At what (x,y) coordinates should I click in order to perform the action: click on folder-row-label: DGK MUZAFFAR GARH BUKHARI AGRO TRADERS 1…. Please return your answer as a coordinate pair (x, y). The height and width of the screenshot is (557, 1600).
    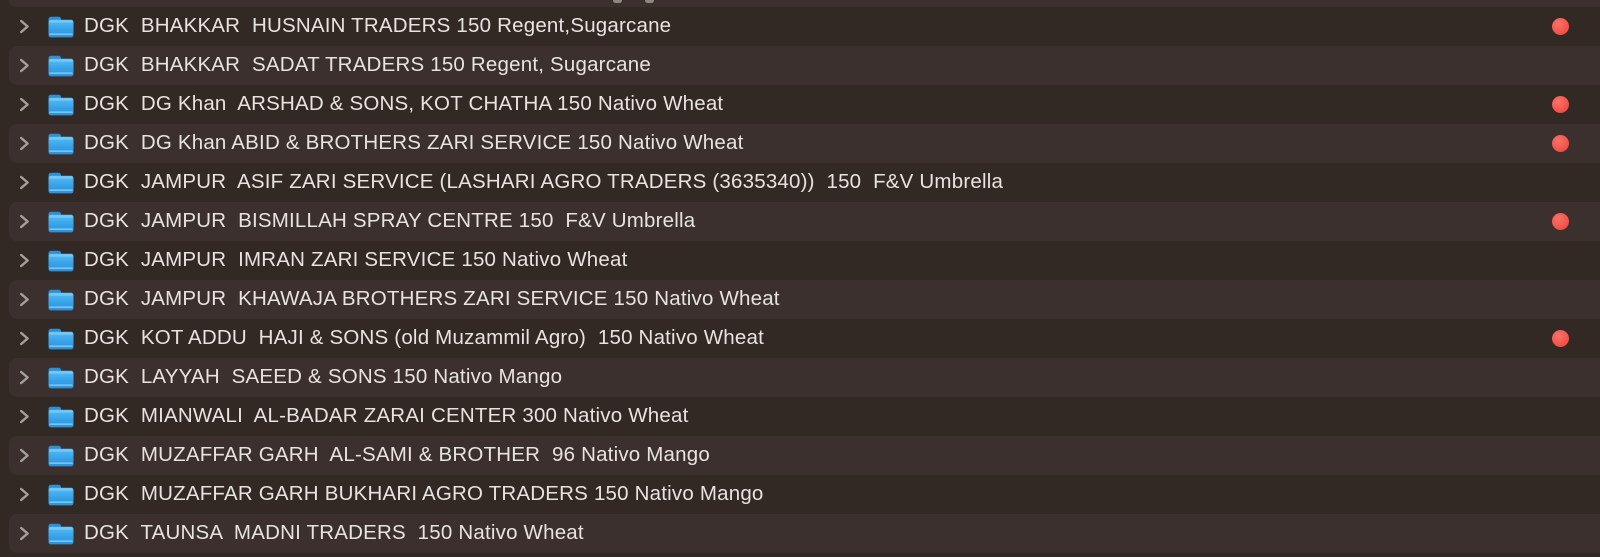
    Looking at the image, I should click on (424, 493).